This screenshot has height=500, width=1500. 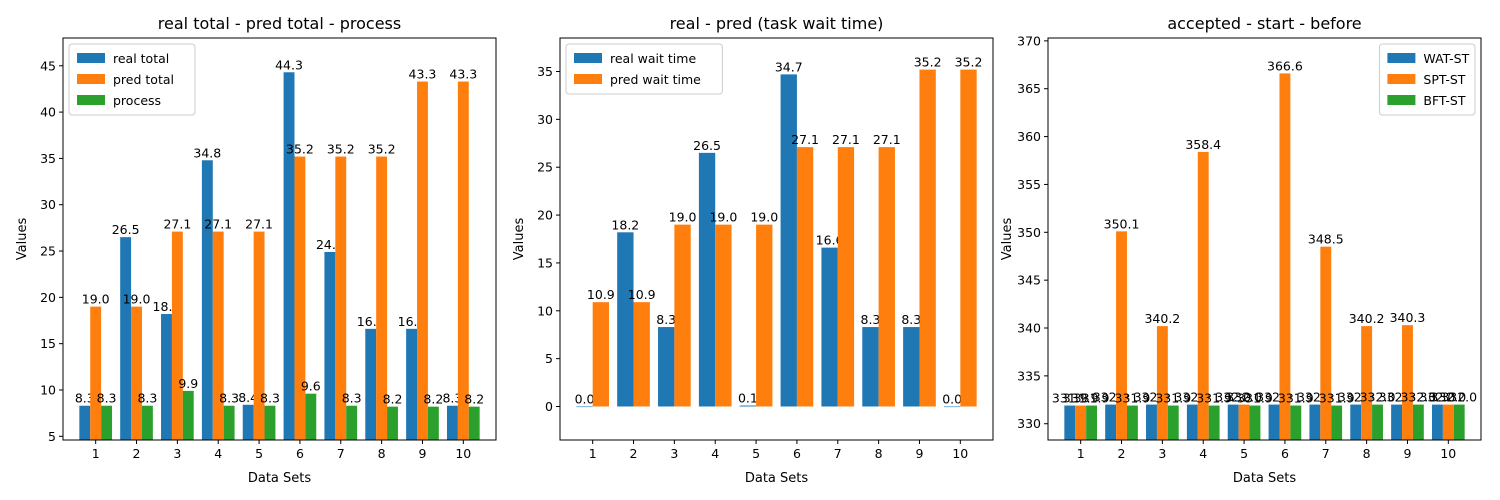 I want to click on data-label: 43.3, so click(x=423, y=74).